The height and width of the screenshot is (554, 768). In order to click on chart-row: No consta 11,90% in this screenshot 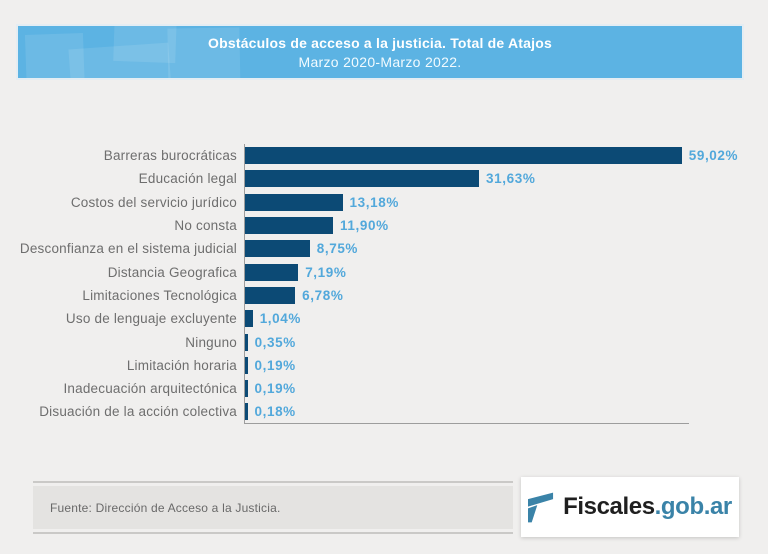, I will do `click(386, 225)`.